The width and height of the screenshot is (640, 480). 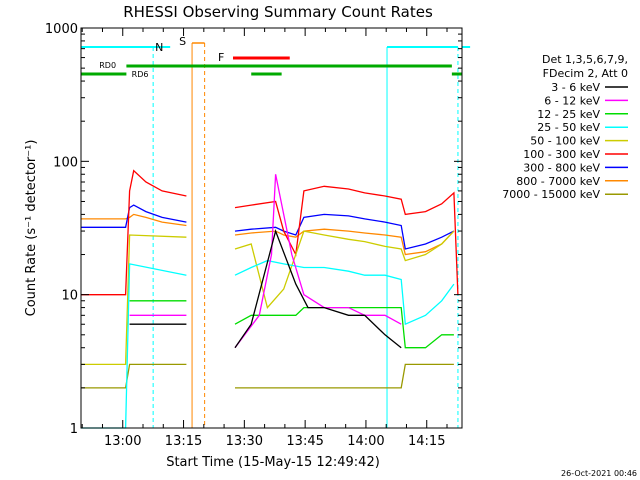 I want to click on legend-header-line-2: FDecim 2, Att 0, so click(x=585, y=73).